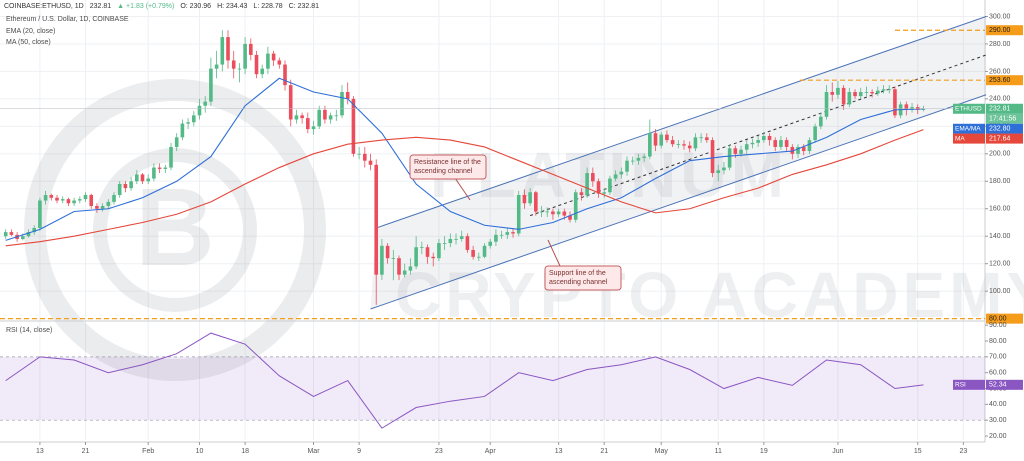 This screenshot has height=461, width=1024. Describe the element at coordinates (67, 19) in the screenshot. I see `chart-title: Ethereum / U.S. Dollar, 1D, COINBASE` at that location.